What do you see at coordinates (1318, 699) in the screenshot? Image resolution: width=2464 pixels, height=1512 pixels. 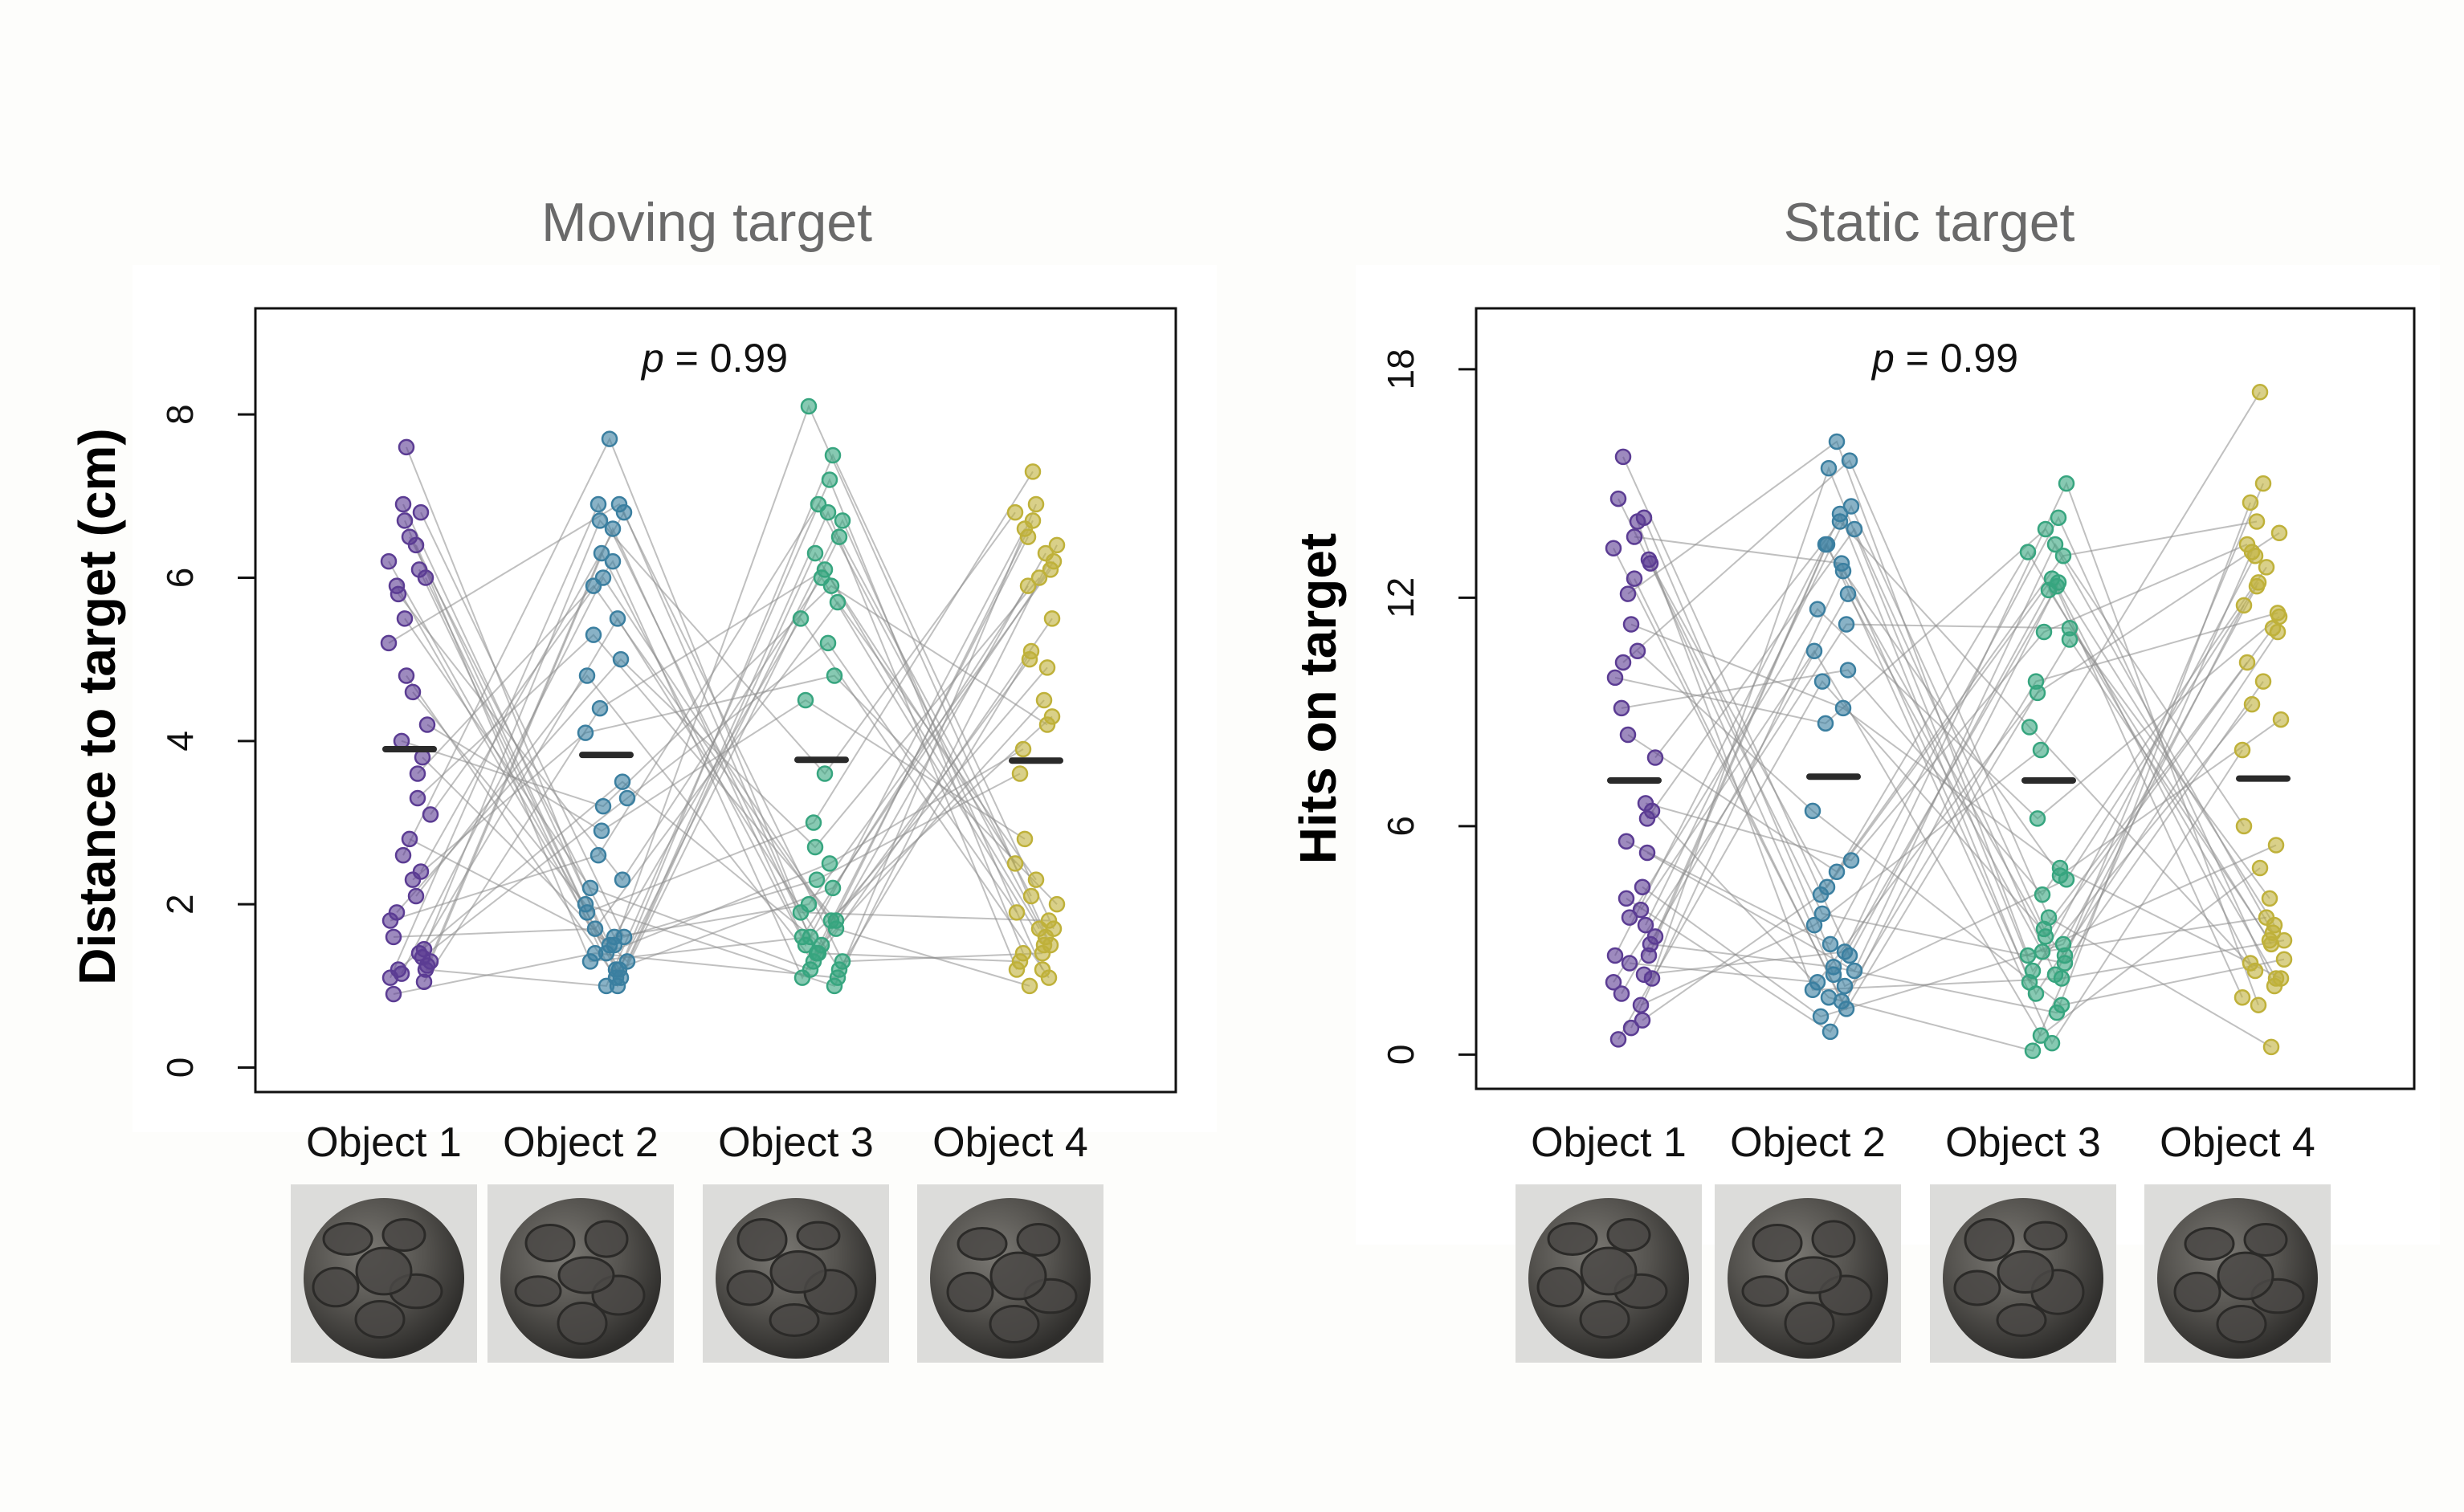 I see `y-axis-label: Hits on target` at bounding box center [1318, 699].